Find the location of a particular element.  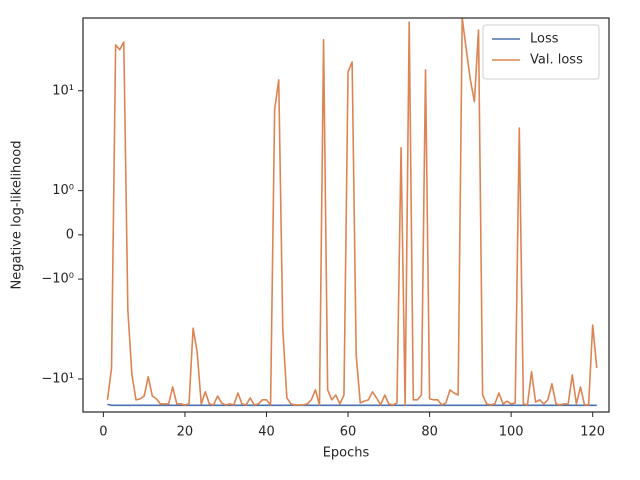

y-tick-label: −10¹ is located at coordinates (57, 378).